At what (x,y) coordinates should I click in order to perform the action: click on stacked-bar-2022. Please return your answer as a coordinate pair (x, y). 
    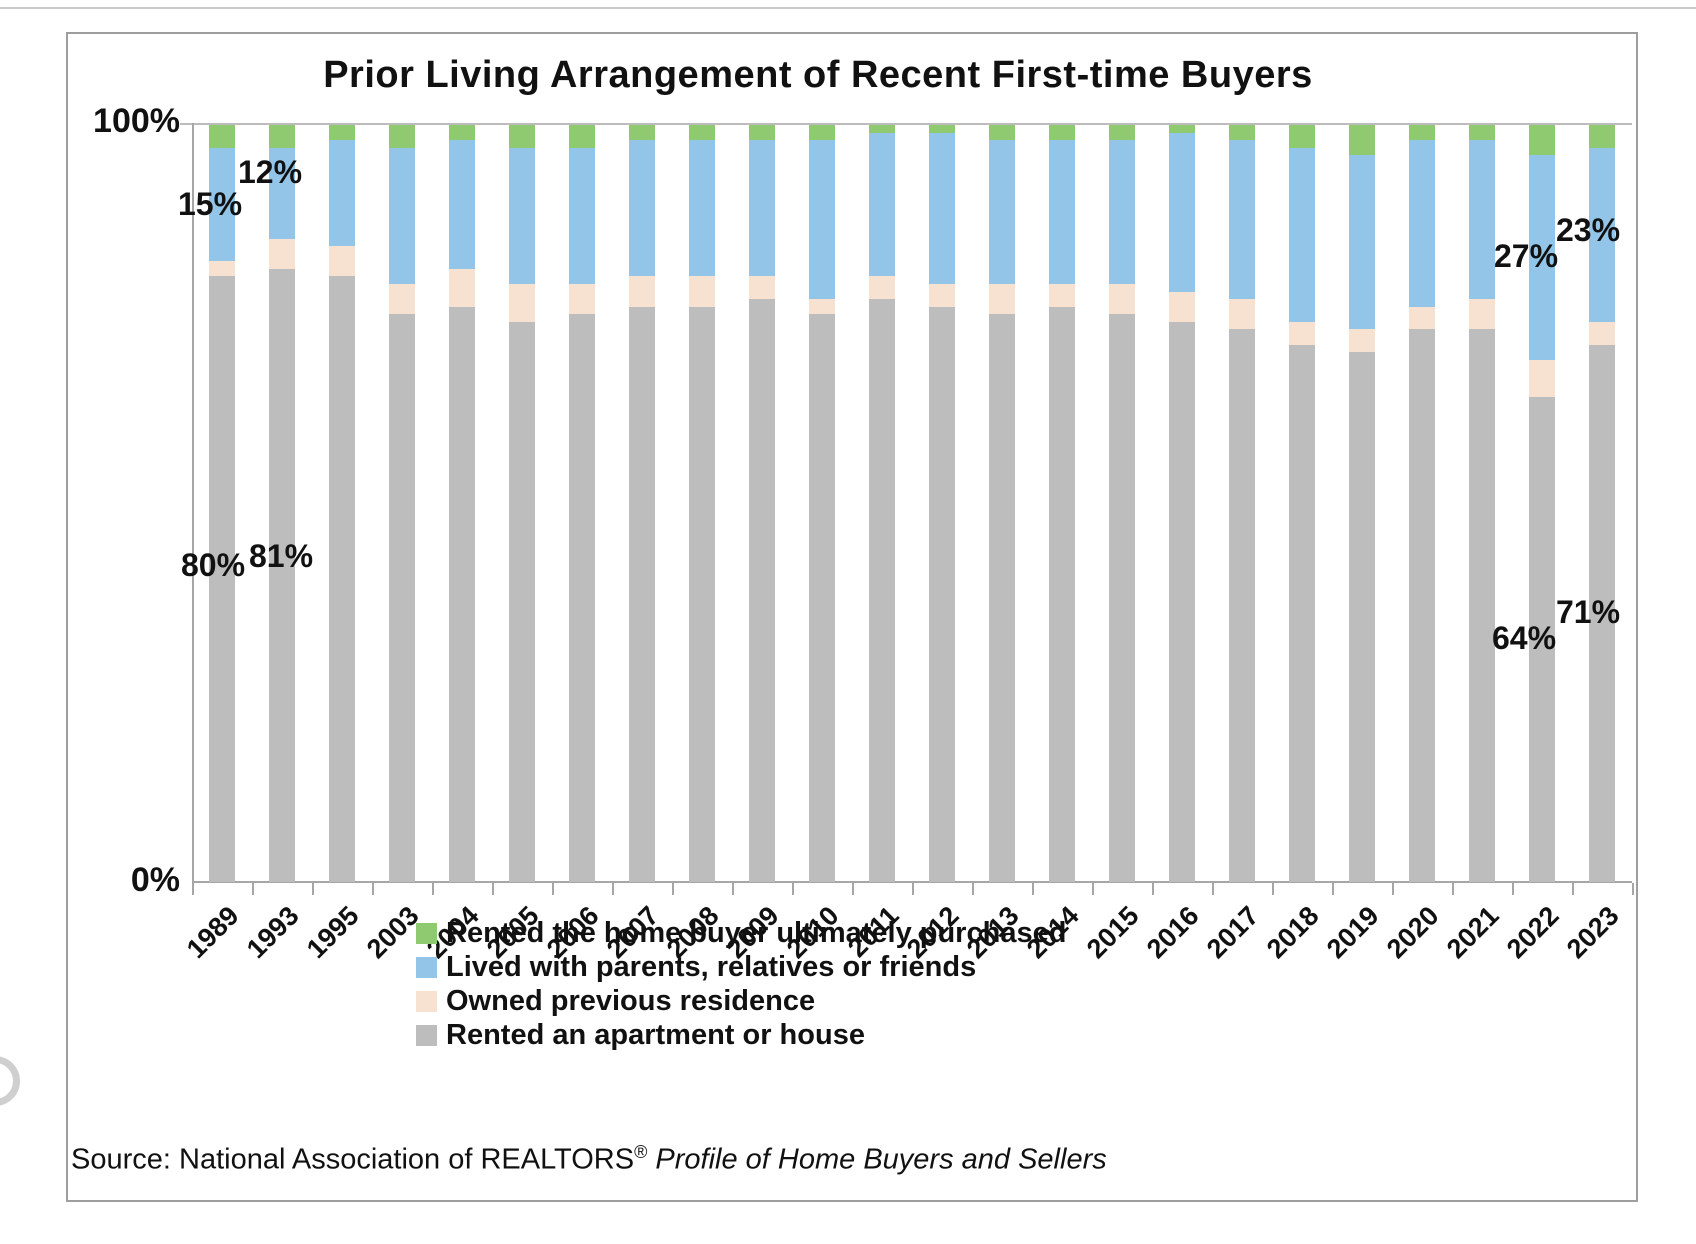
    Looking at the image, I should click on (1542, 503).